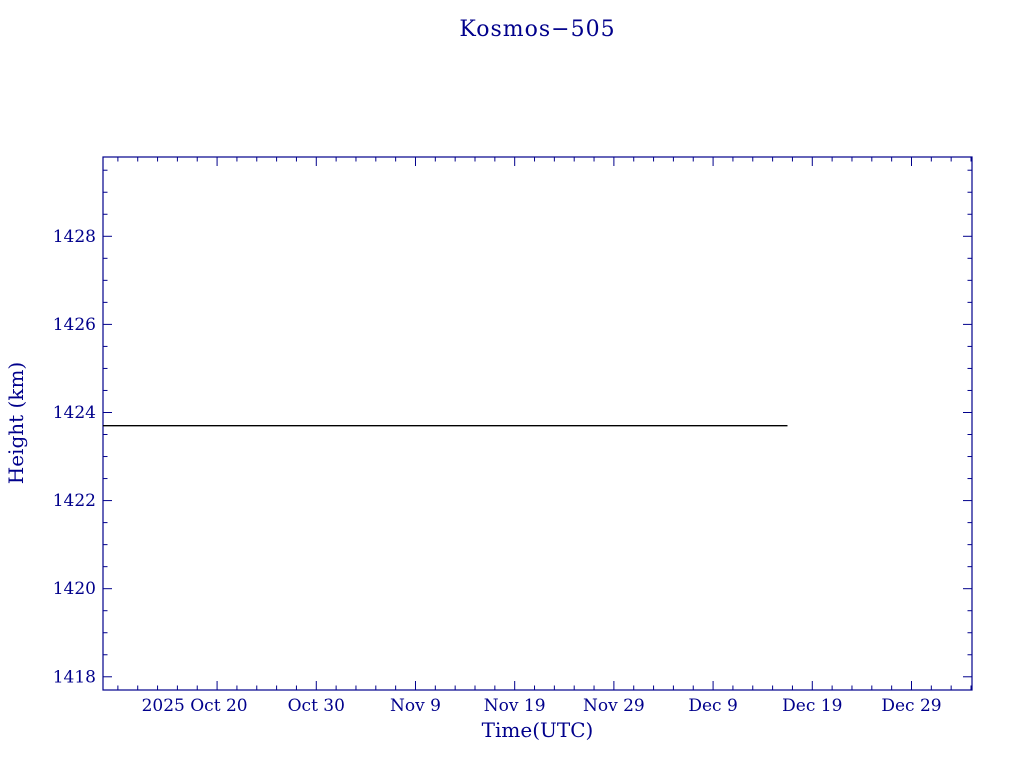  I want to click on x-tick-label: Oct 30, so click(316, 706).